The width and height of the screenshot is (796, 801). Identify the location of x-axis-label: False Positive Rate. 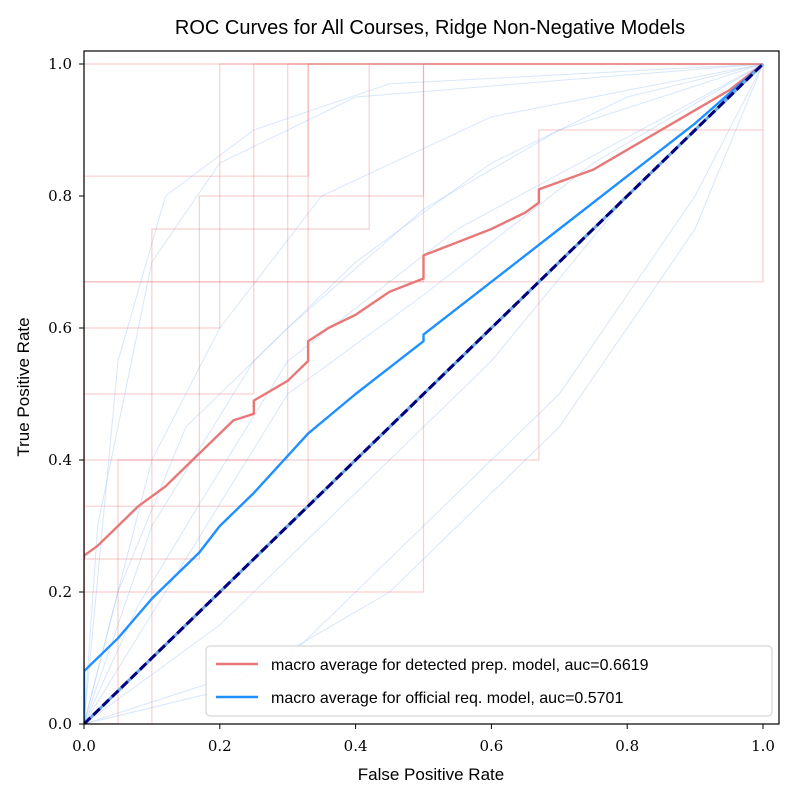
(431, 774).